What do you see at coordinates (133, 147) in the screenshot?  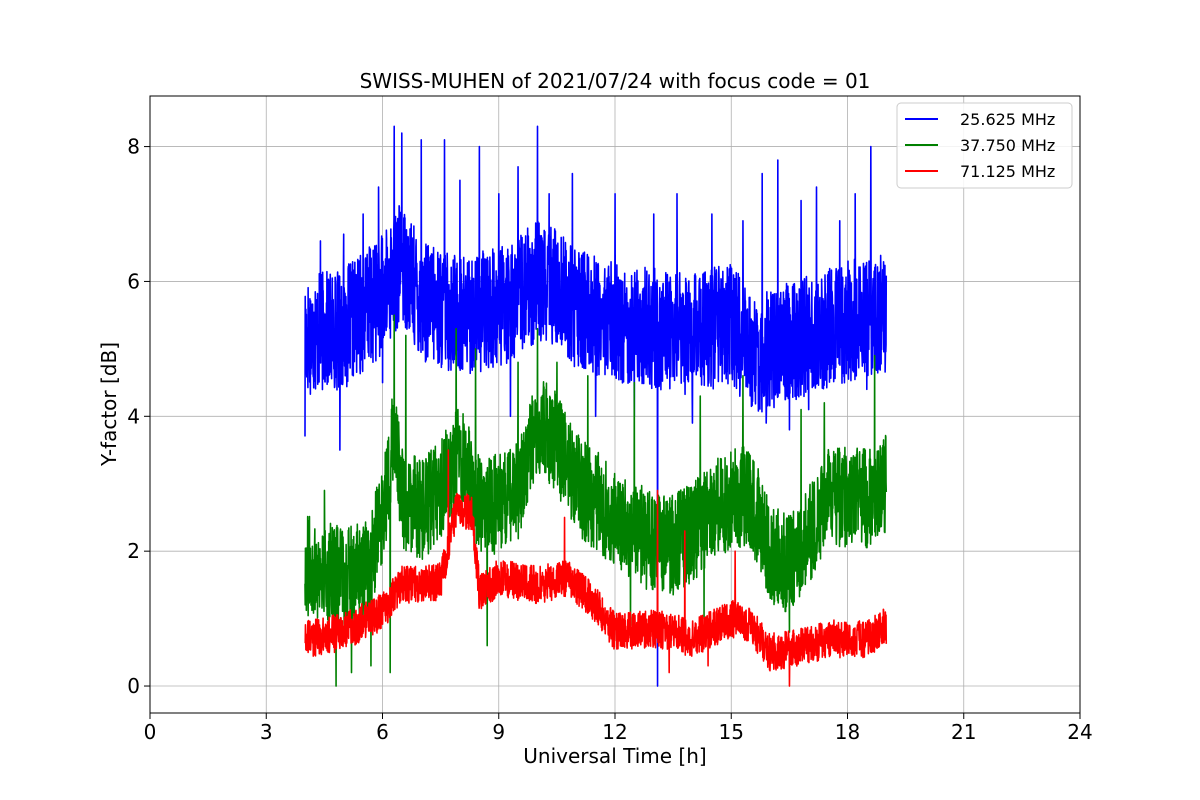 I see `y-tick-label: 8` at bounding box center [133, 147].